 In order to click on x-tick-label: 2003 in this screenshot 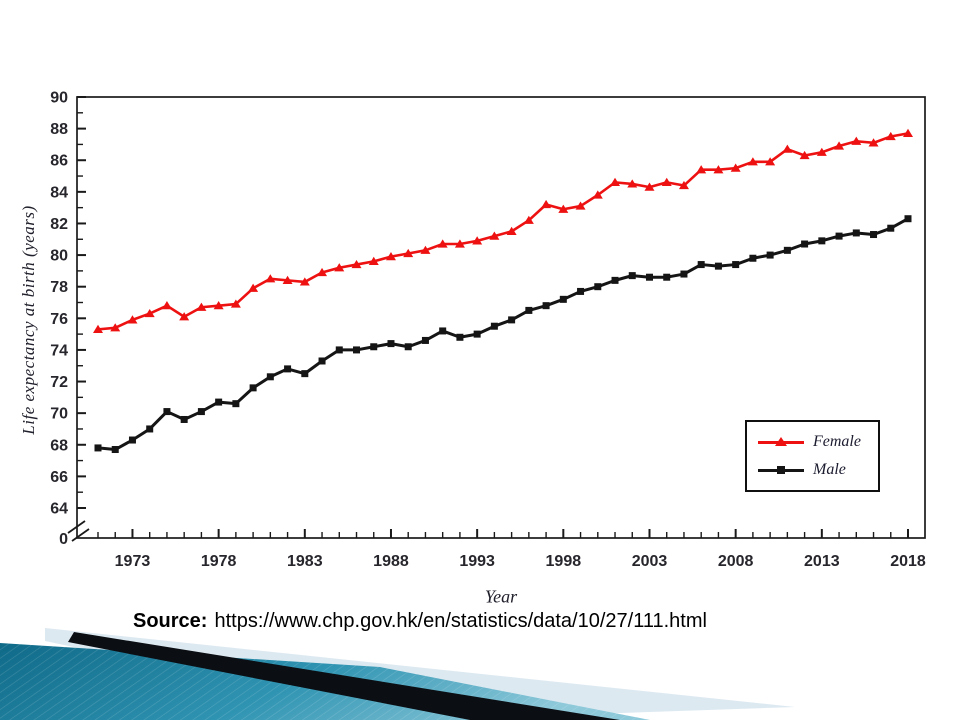, I will do `click(650, 561)`.